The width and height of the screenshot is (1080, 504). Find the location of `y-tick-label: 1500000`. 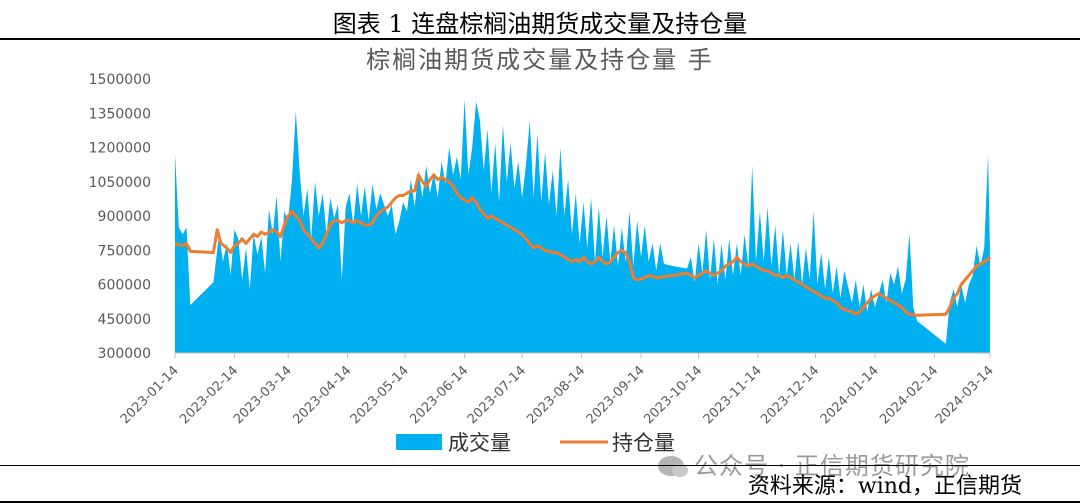

y-tick-label: 1500000 is located at coordinates (120, 80).